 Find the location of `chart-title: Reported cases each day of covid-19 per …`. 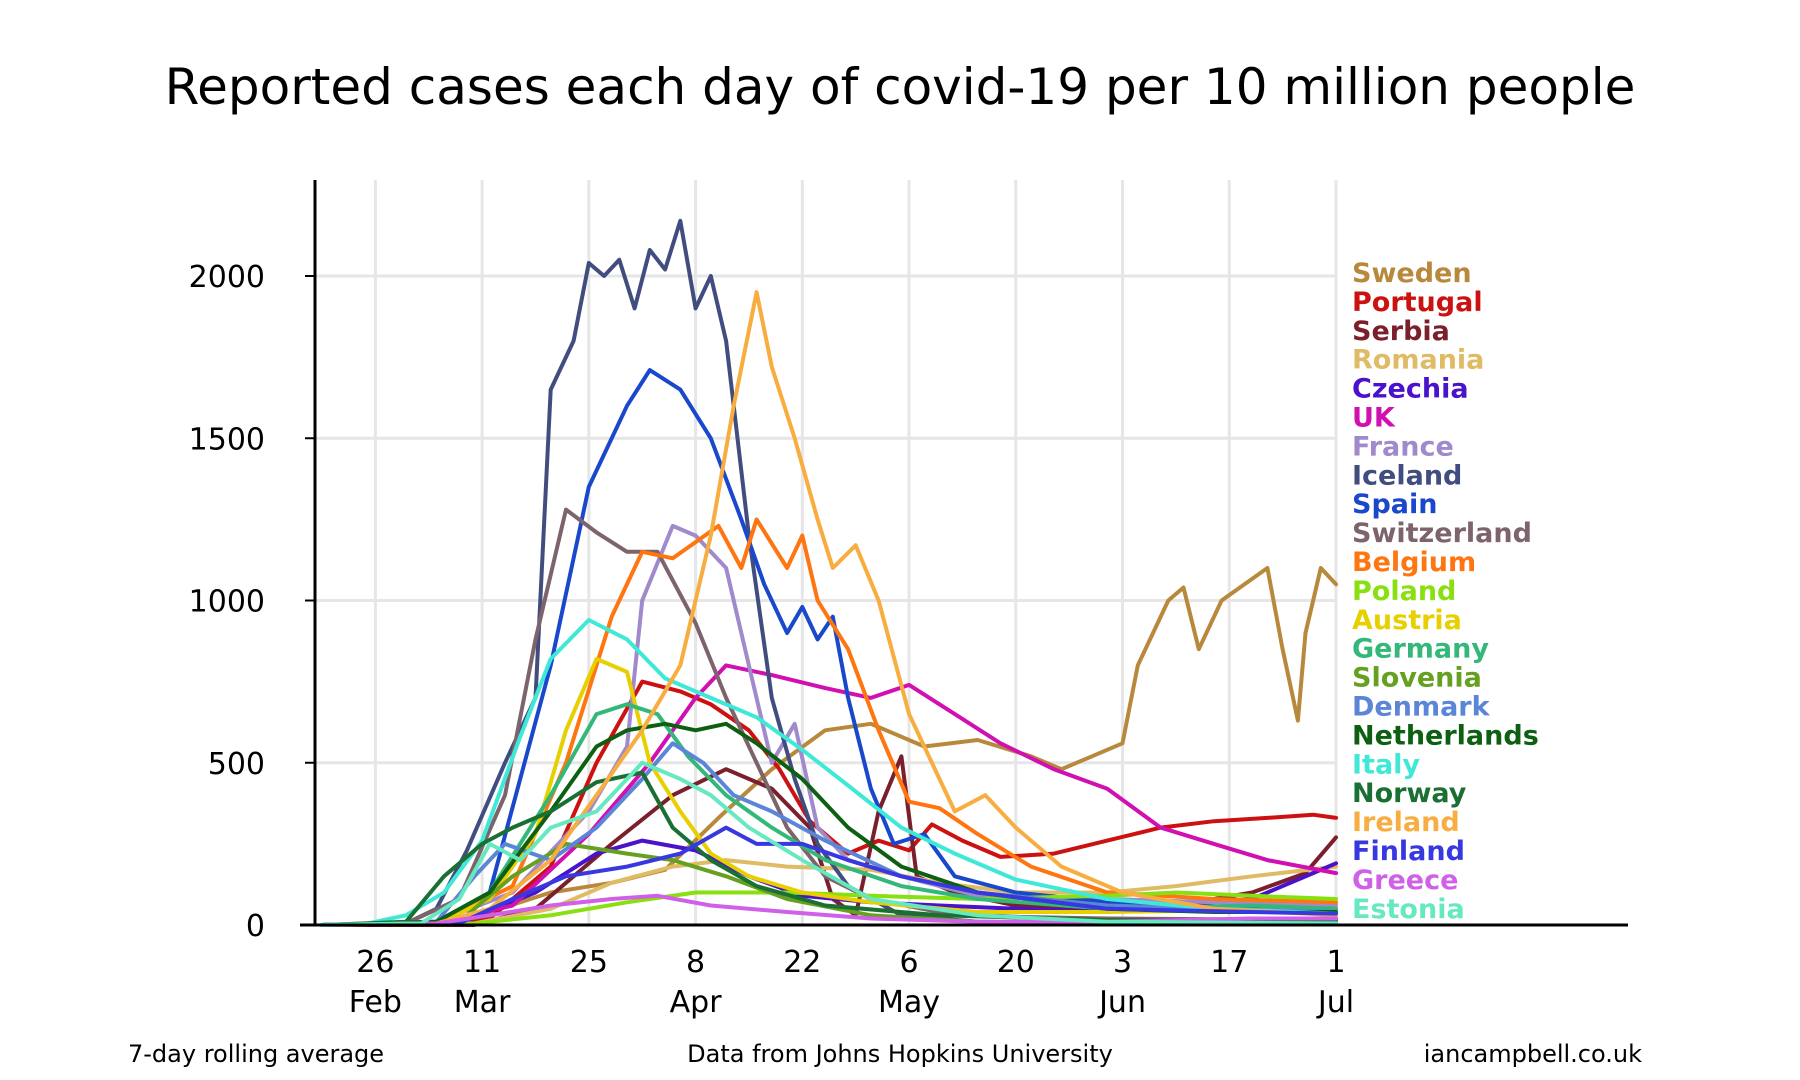

chart-title: Reported cases each day of covid-19 per … is located at coordinates (900, 87).